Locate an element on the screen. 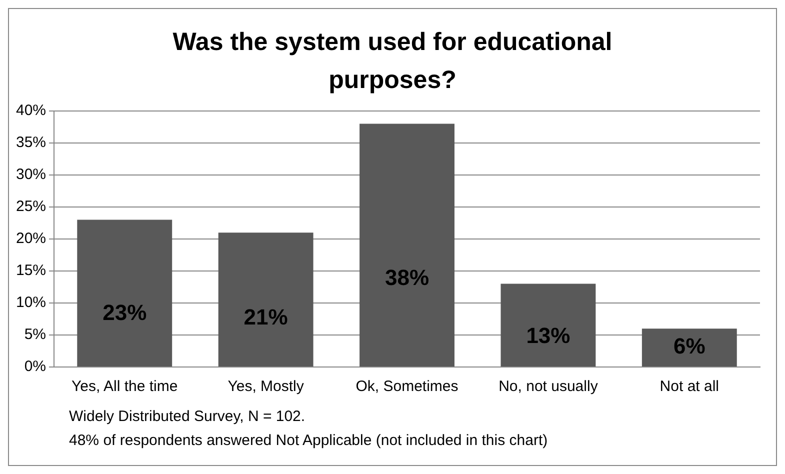  data-label: 23% is located at coordinates (124, 312).